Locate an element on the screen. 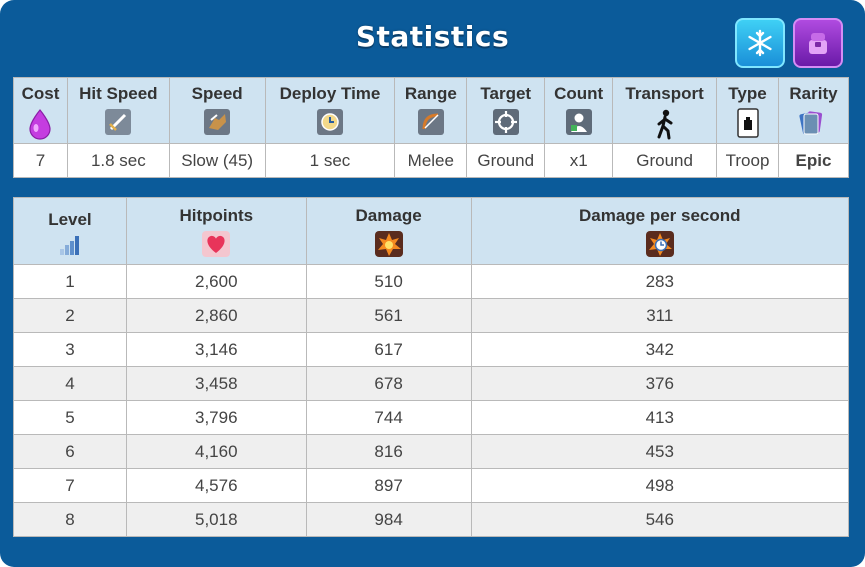 The width and height of the screenshot is (865, 567). damage-cell: 510 is located at coordinates (388, 281).